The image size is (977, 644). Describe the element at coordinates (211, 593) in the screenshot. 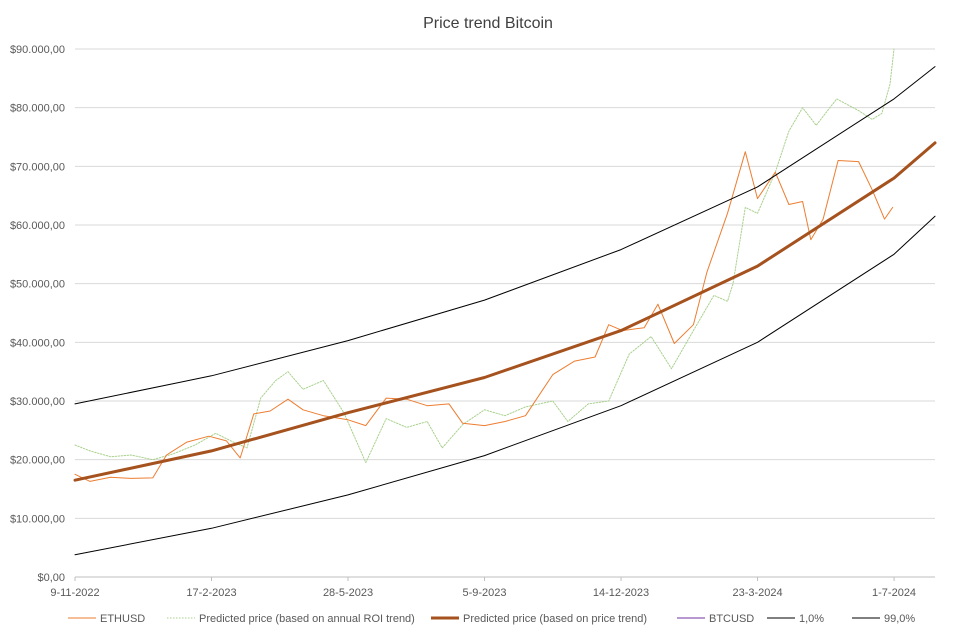

I see `x-tick-label: 17-2-2023` at that location.